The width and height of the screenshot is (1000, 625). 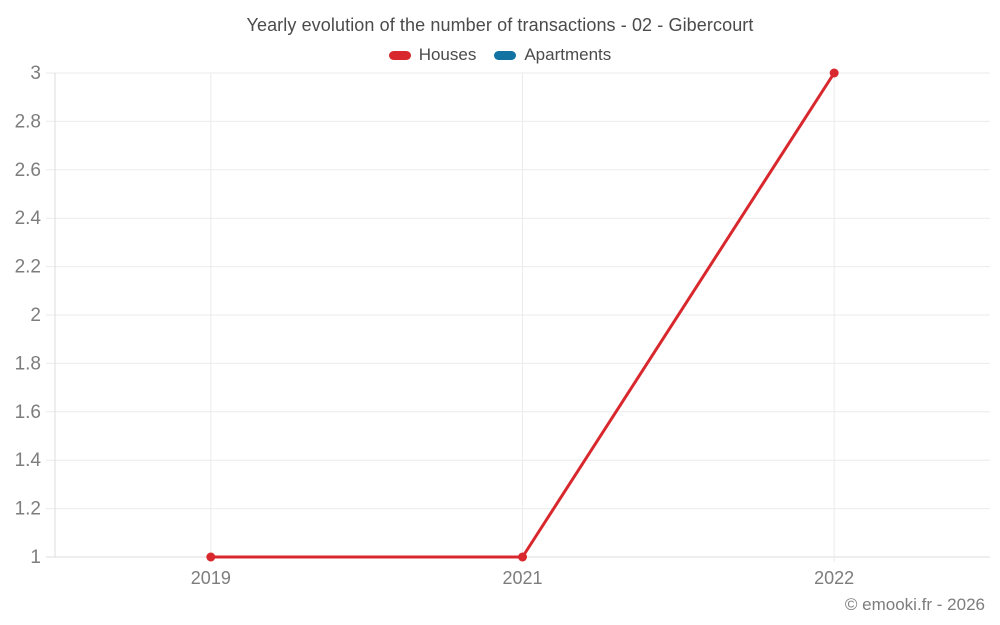 What do you see at coordinates (28, 170) in the screenshot?
I see `y-tick-label: 2.6` at bounding box center [28, 170].